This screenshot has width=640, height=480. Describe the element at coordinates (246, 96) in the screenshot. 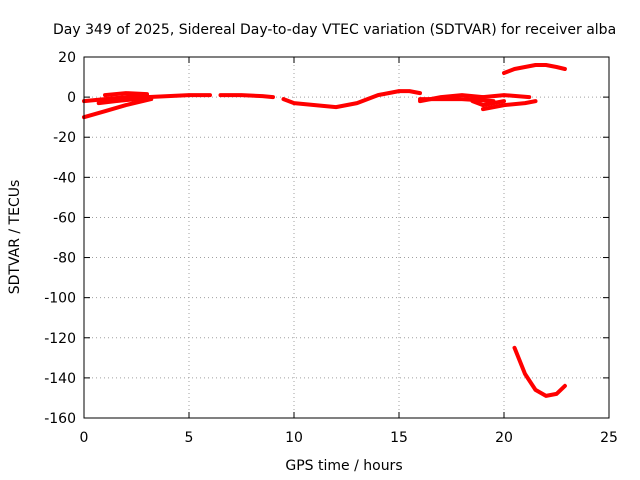

I see `series-track-f` at that location.